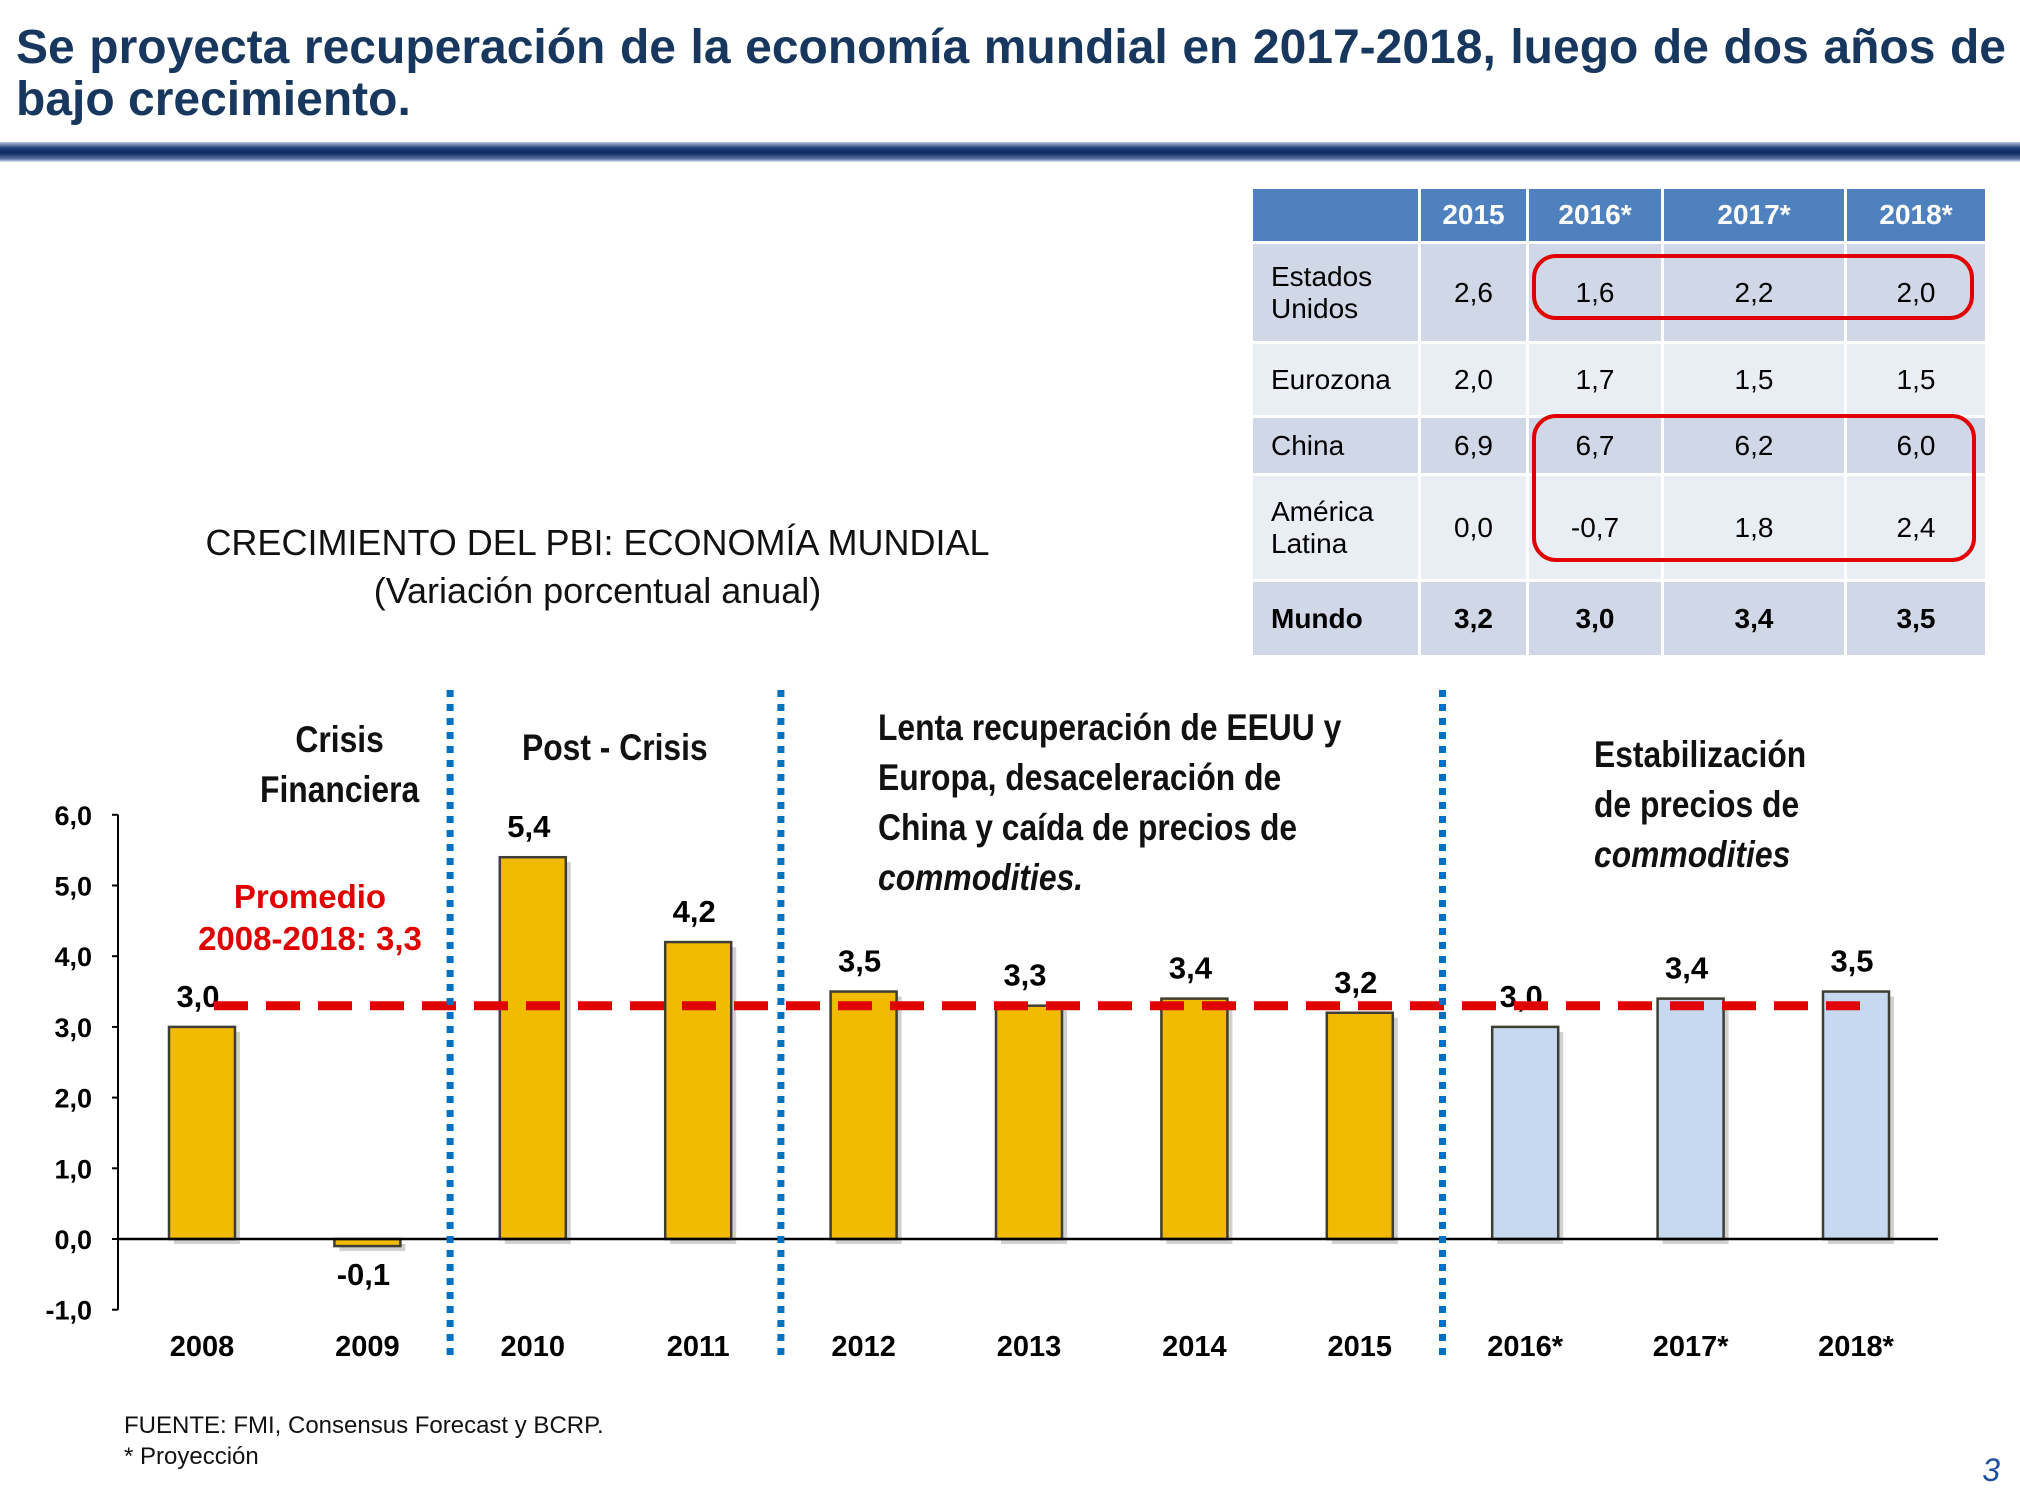 This screenshot has width=2020, height=1508. What do you see at coordinates (1088, 827) in the screenshot?
I see `period-line: China y caída de precios de` at bounding box center [1088, 827].